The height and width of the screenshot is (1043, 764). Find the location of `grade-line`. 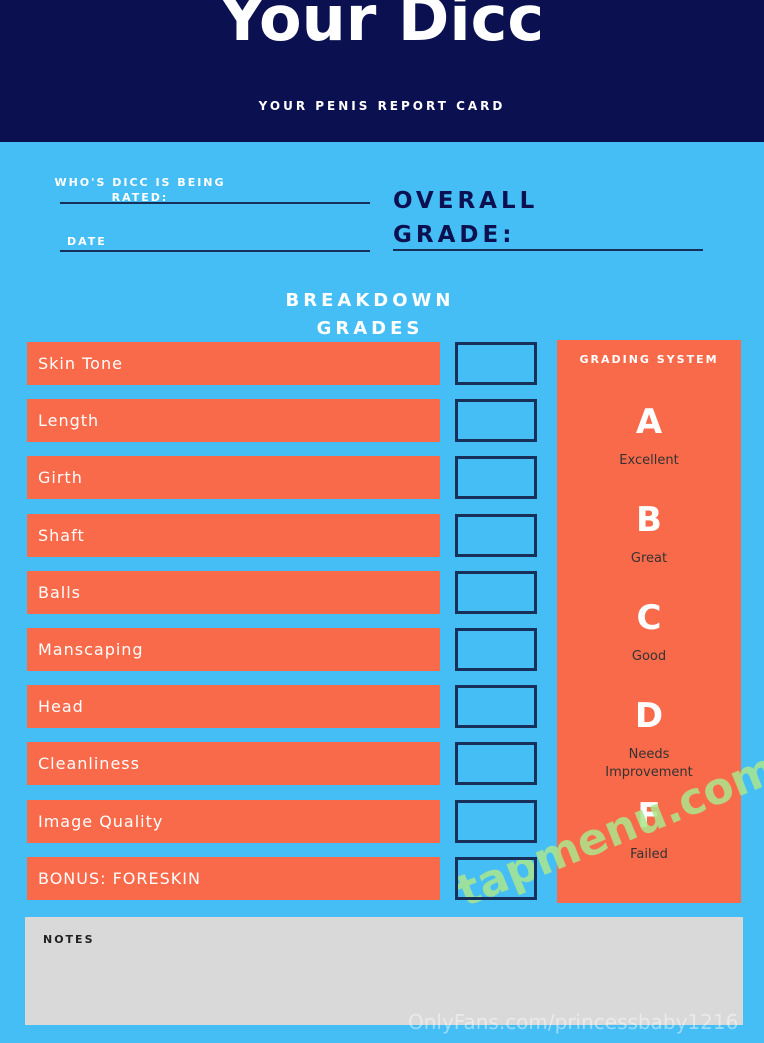

grade-line is located at coordinates (548, 250).